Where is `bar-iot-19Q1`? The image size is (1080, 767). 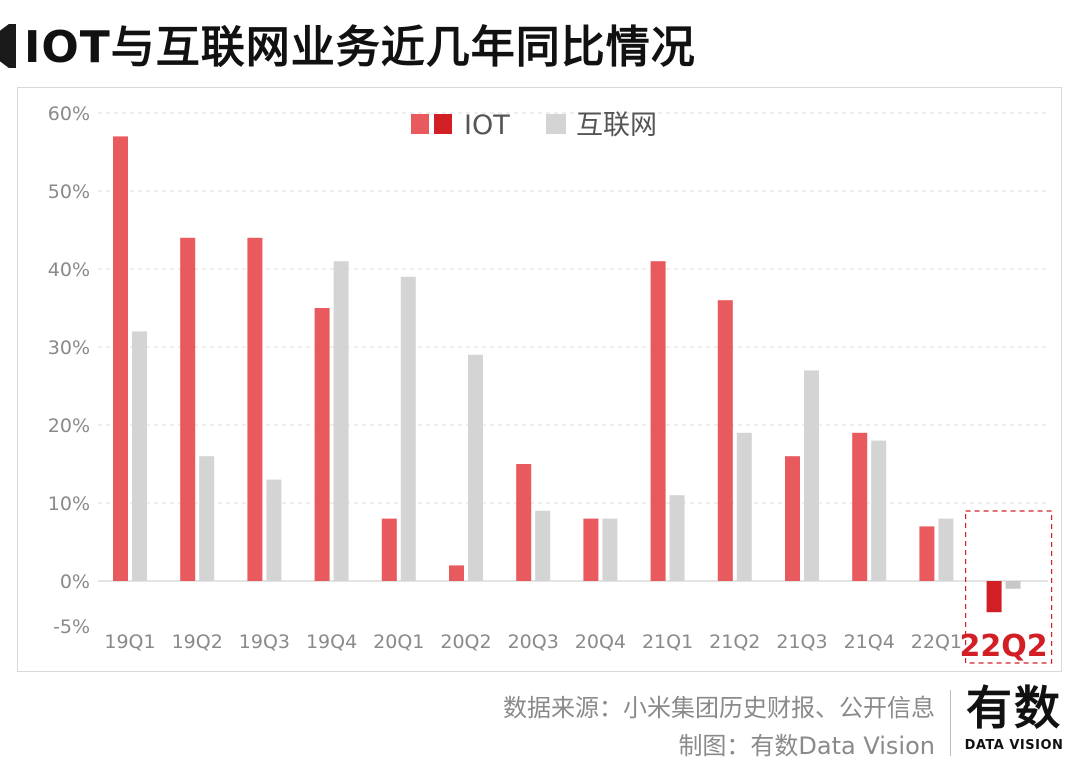 bar-iot-19Q1 is located at coordinates (120, 358).